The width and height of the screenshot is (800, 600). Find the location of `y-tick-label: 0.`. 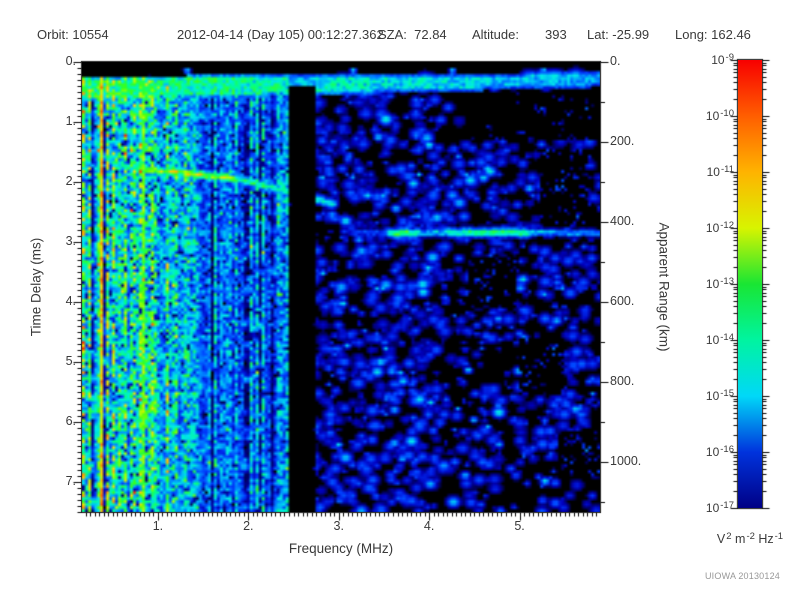

y-tick-label: 0. is located at coordinates (70, 61).